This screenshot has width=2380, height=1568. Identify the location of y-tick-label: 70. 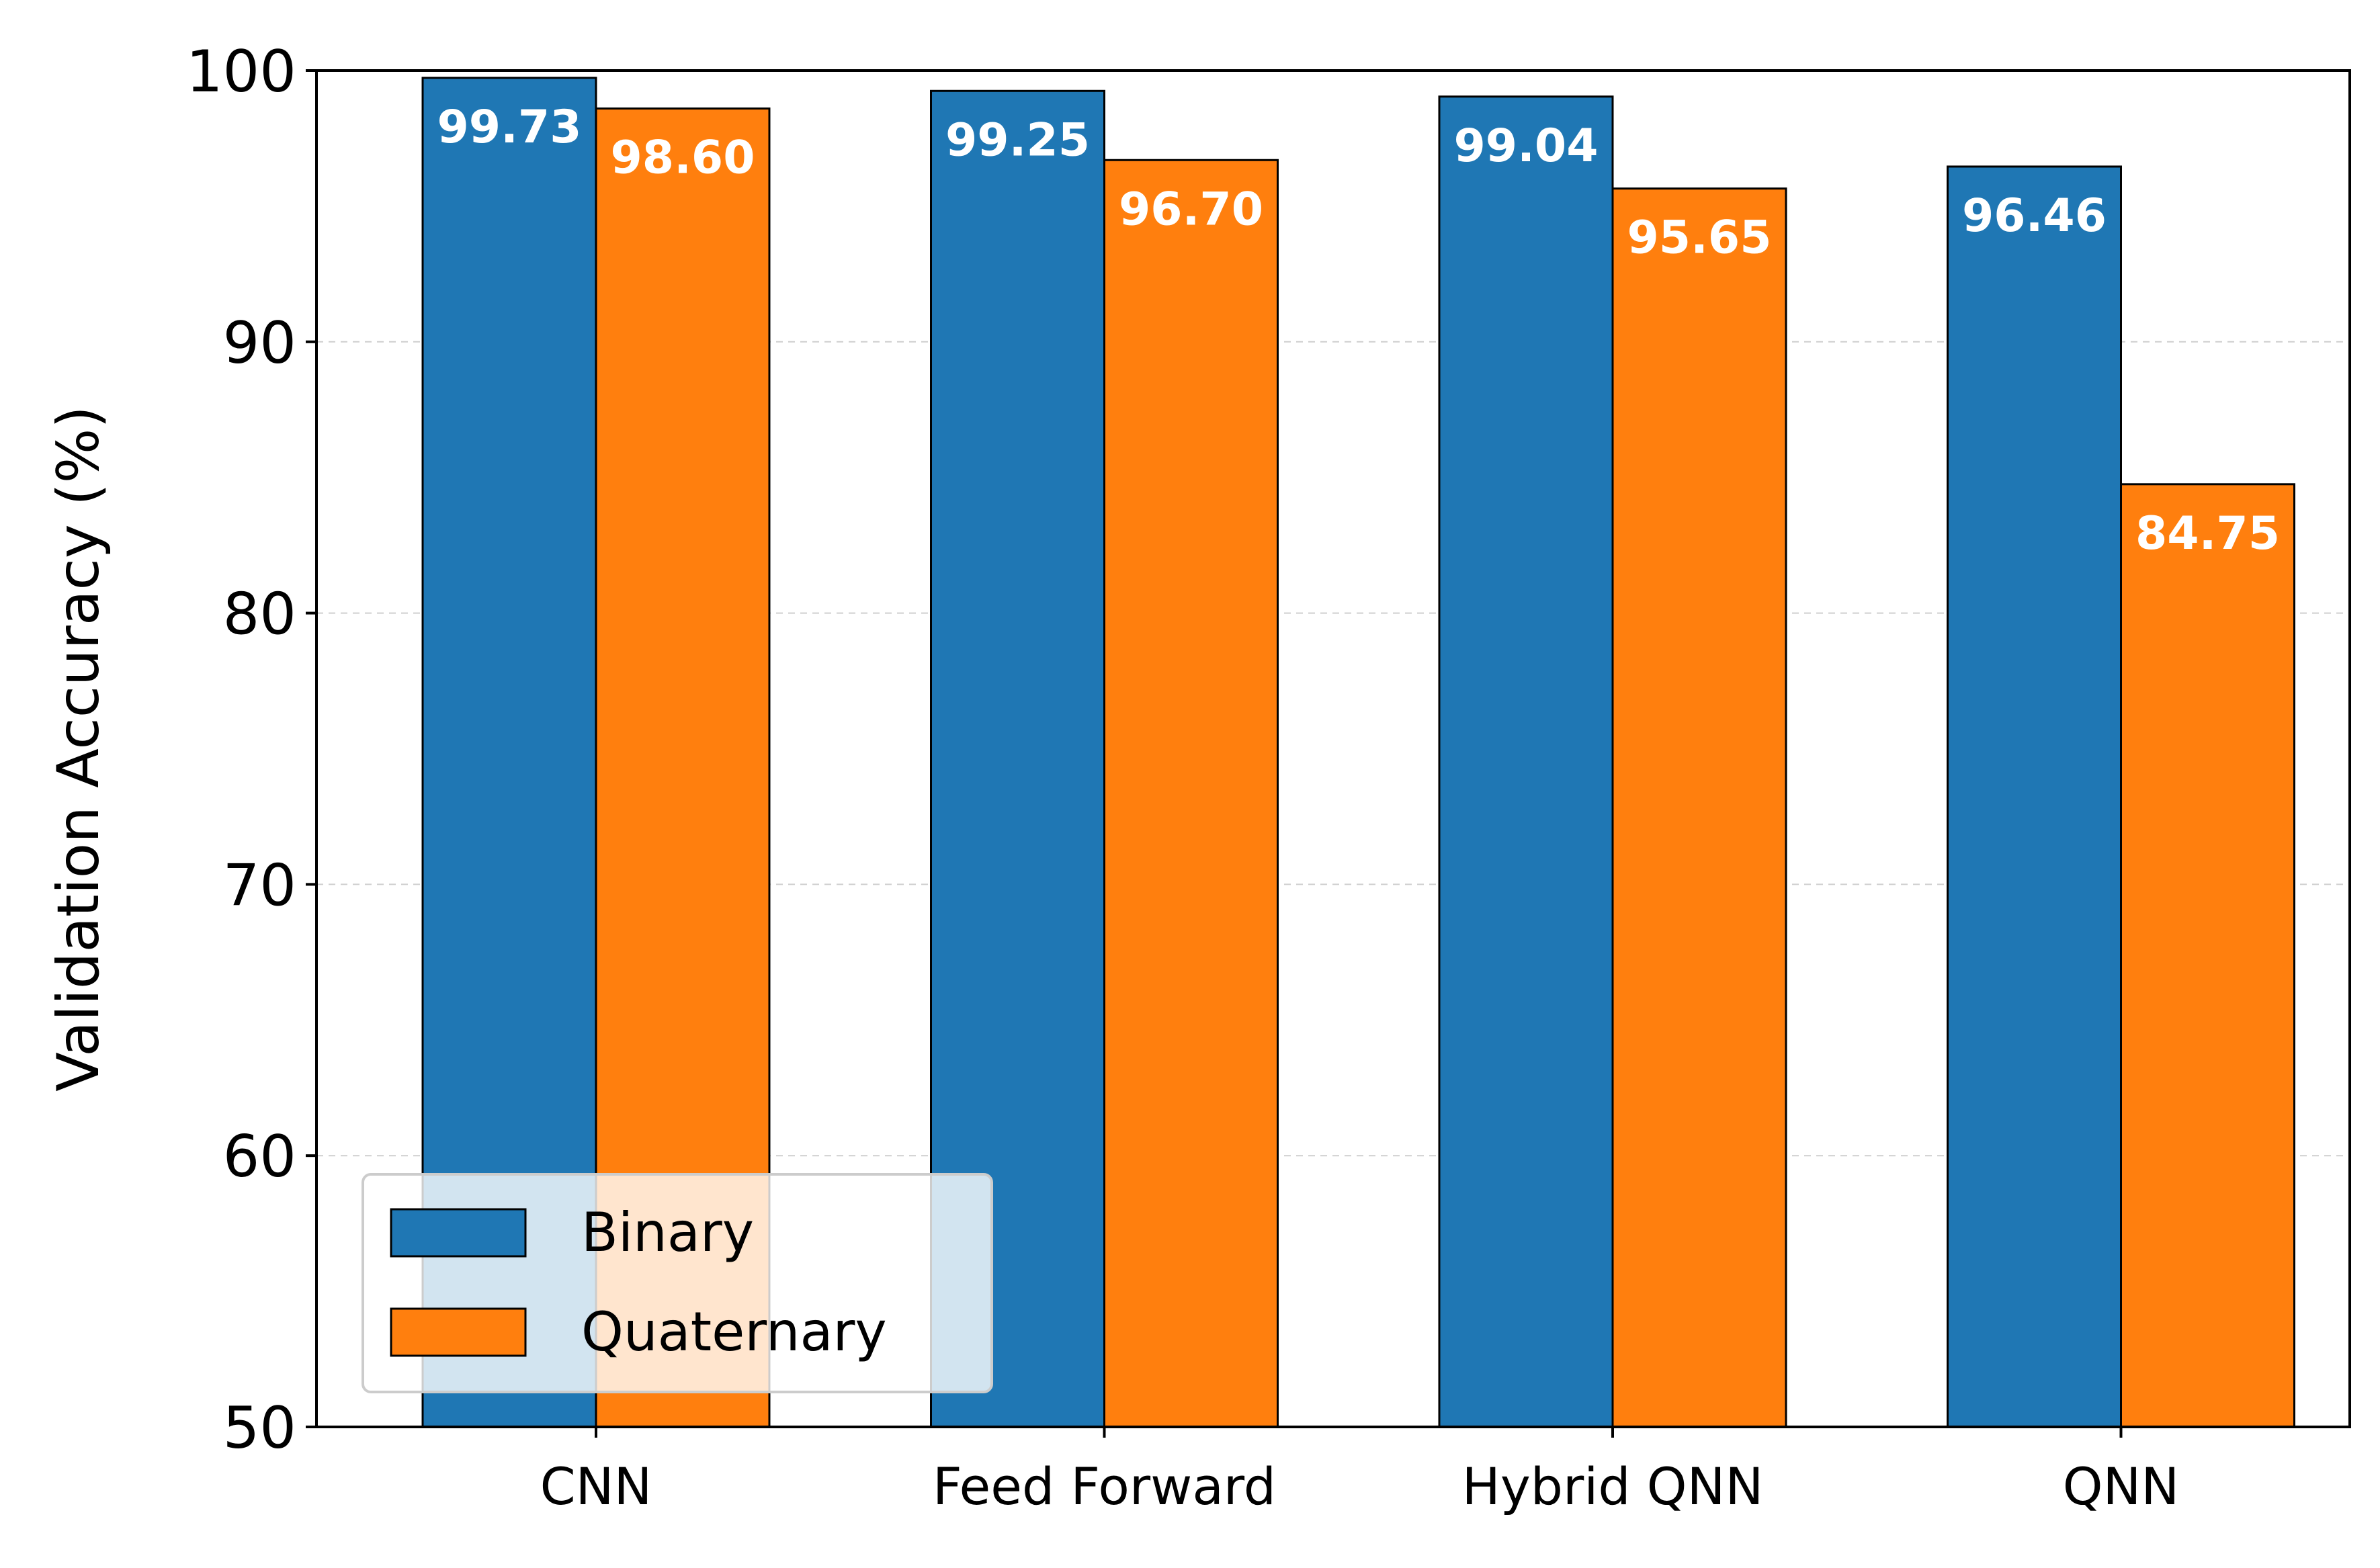
(259, 885).